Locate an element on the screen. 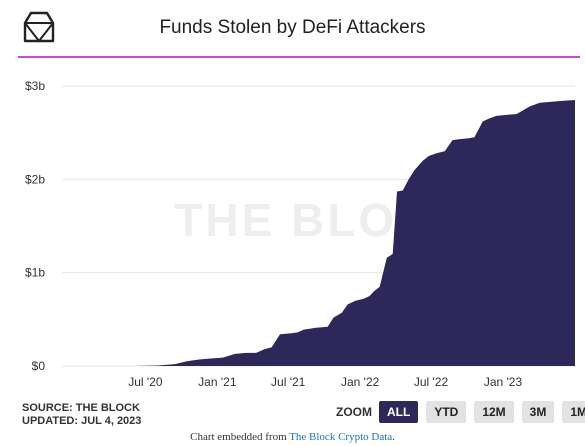  x-tick-label: Jan '22 is located at coordinates (360, 382).